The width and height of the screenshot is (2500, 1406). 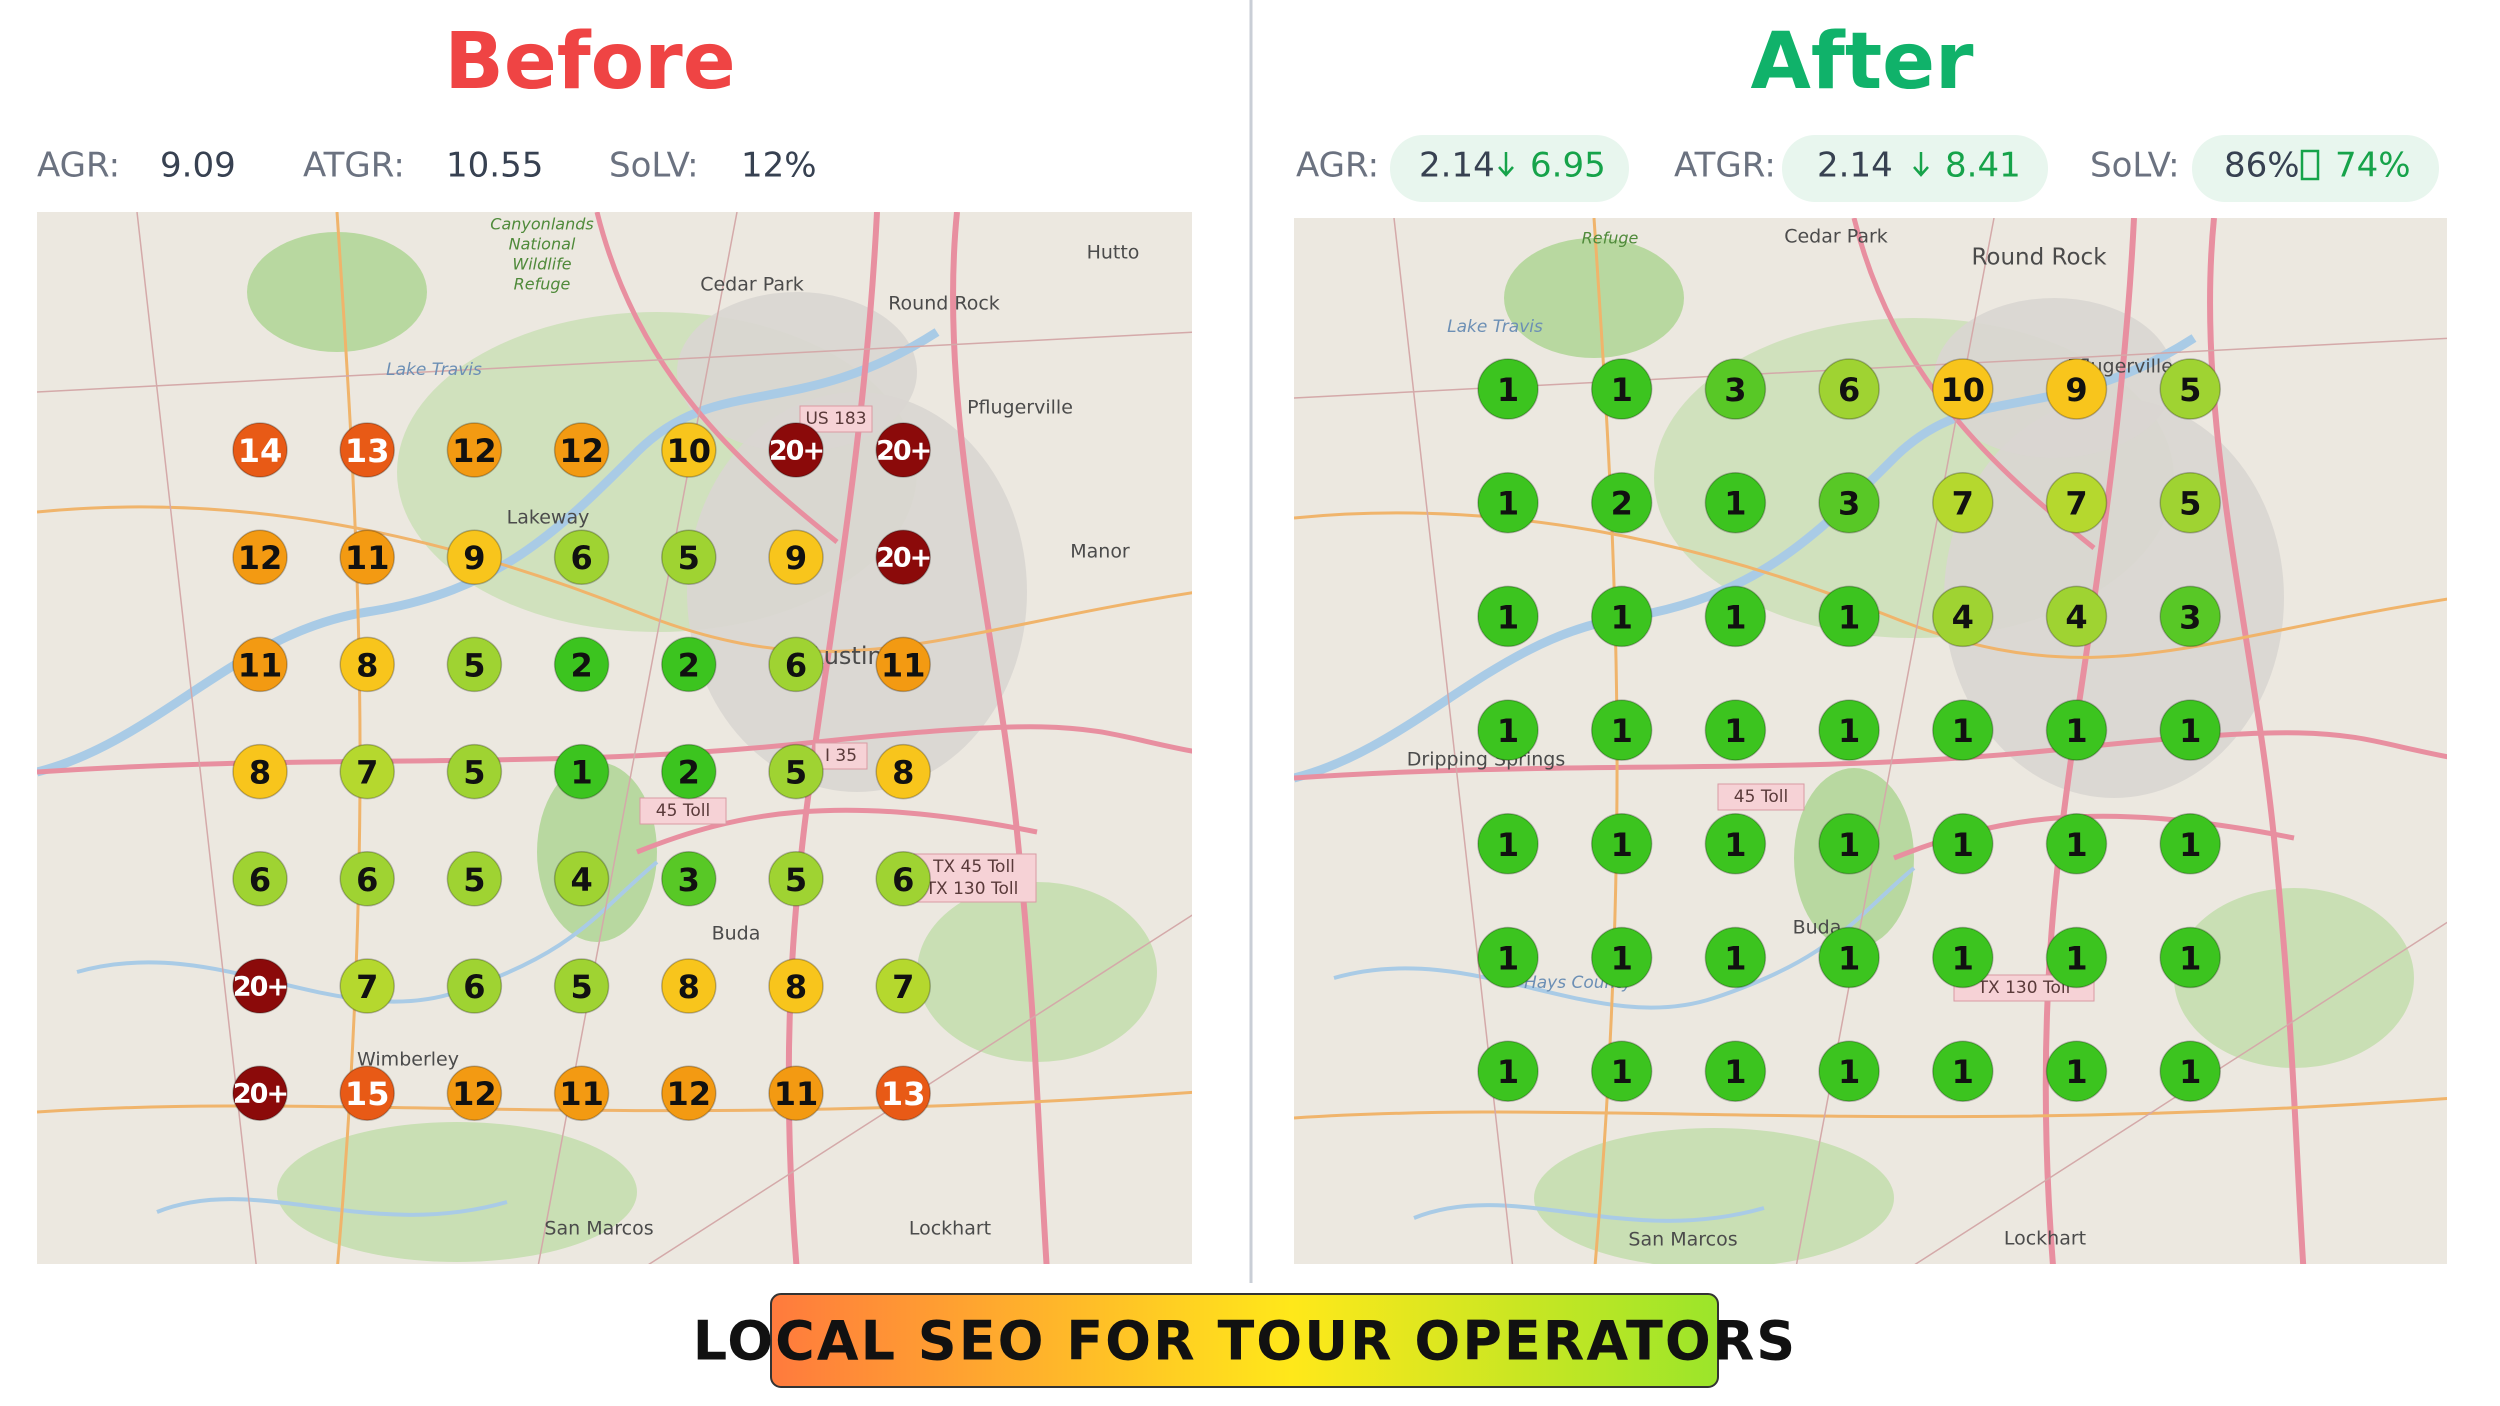 I want to click on rank-value: 3, so click(x=1849, y=504).